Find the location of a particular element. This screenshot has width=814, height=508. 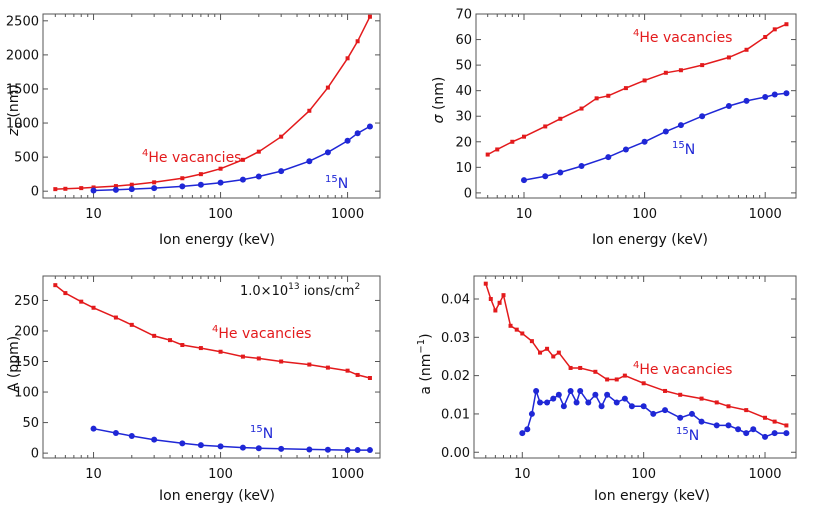

y-tick-label: 1500 is located at coordinates (22, 89).